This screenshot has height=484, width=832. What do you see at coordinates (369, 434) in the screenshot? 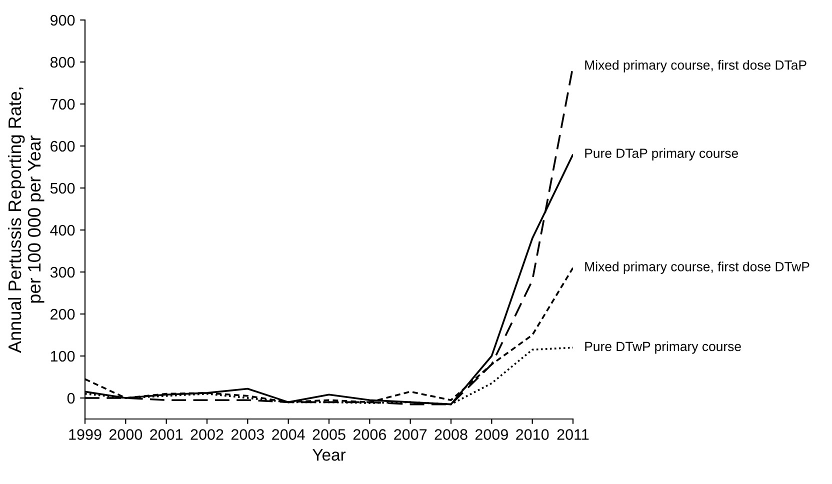
I see `x-tick-label: 2006` at bounding box center [369, 434].